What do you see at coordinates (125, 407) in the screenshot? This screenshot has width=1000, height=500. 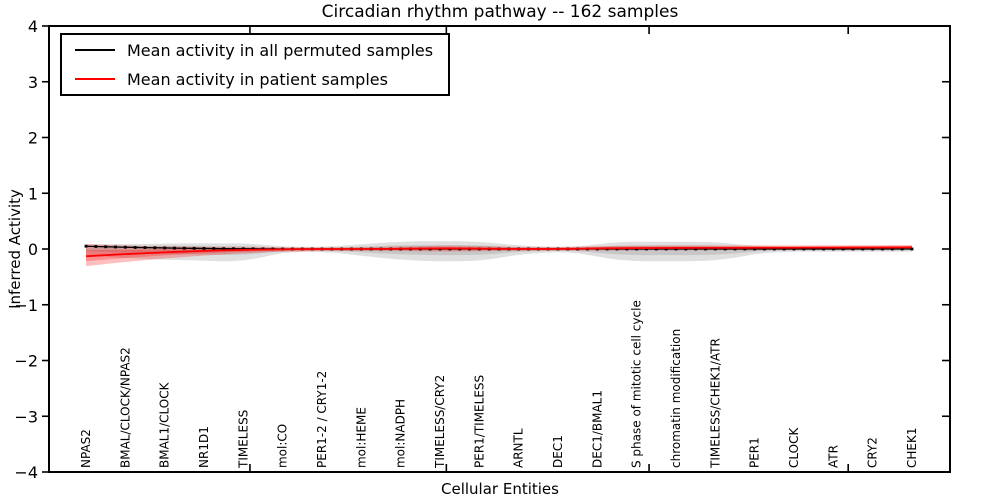 I see `x-tick-label: BMAL/CLOCK/NPAS2` at bounding box center [125, 407].